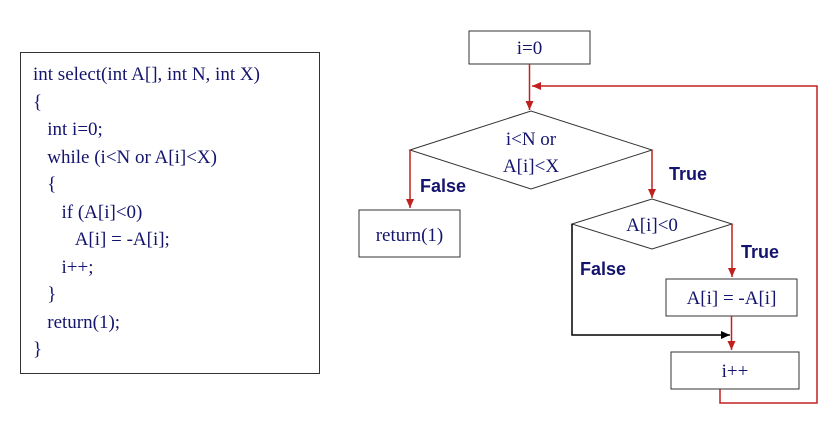 The image size is (840, 428). I want to click on init-label: i=0, so click(530, 48).